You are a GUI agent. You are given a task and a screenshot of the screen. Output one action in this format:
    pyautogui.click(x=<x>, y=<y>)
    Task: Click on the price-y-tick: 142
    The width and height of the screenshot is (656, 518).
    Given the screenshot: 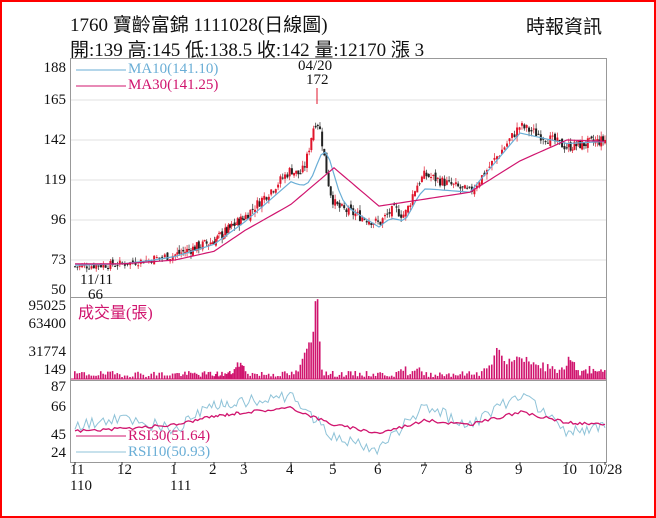 What is the action you would take?
    pyautogui.click(x=55, y=140)
    